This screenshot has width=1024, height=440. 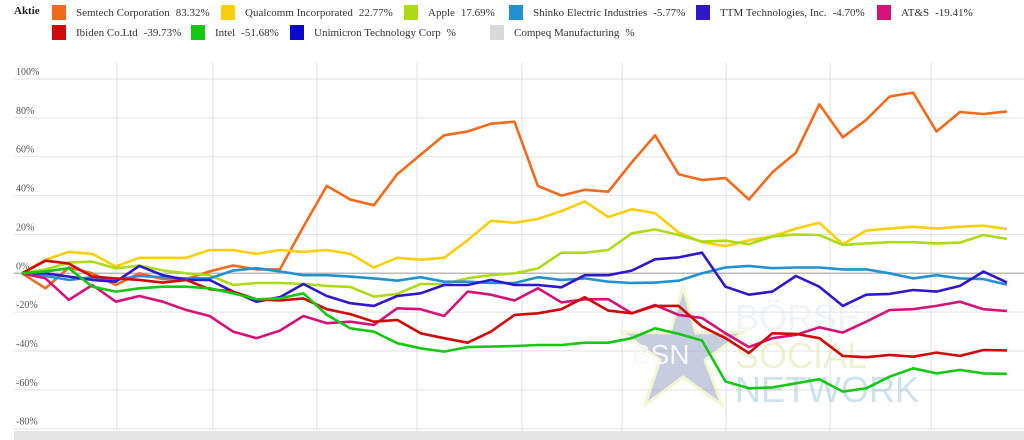 I want to click on legend-item: TTM Technologies, Inc. -4.70%, so click(x=780, y=12).